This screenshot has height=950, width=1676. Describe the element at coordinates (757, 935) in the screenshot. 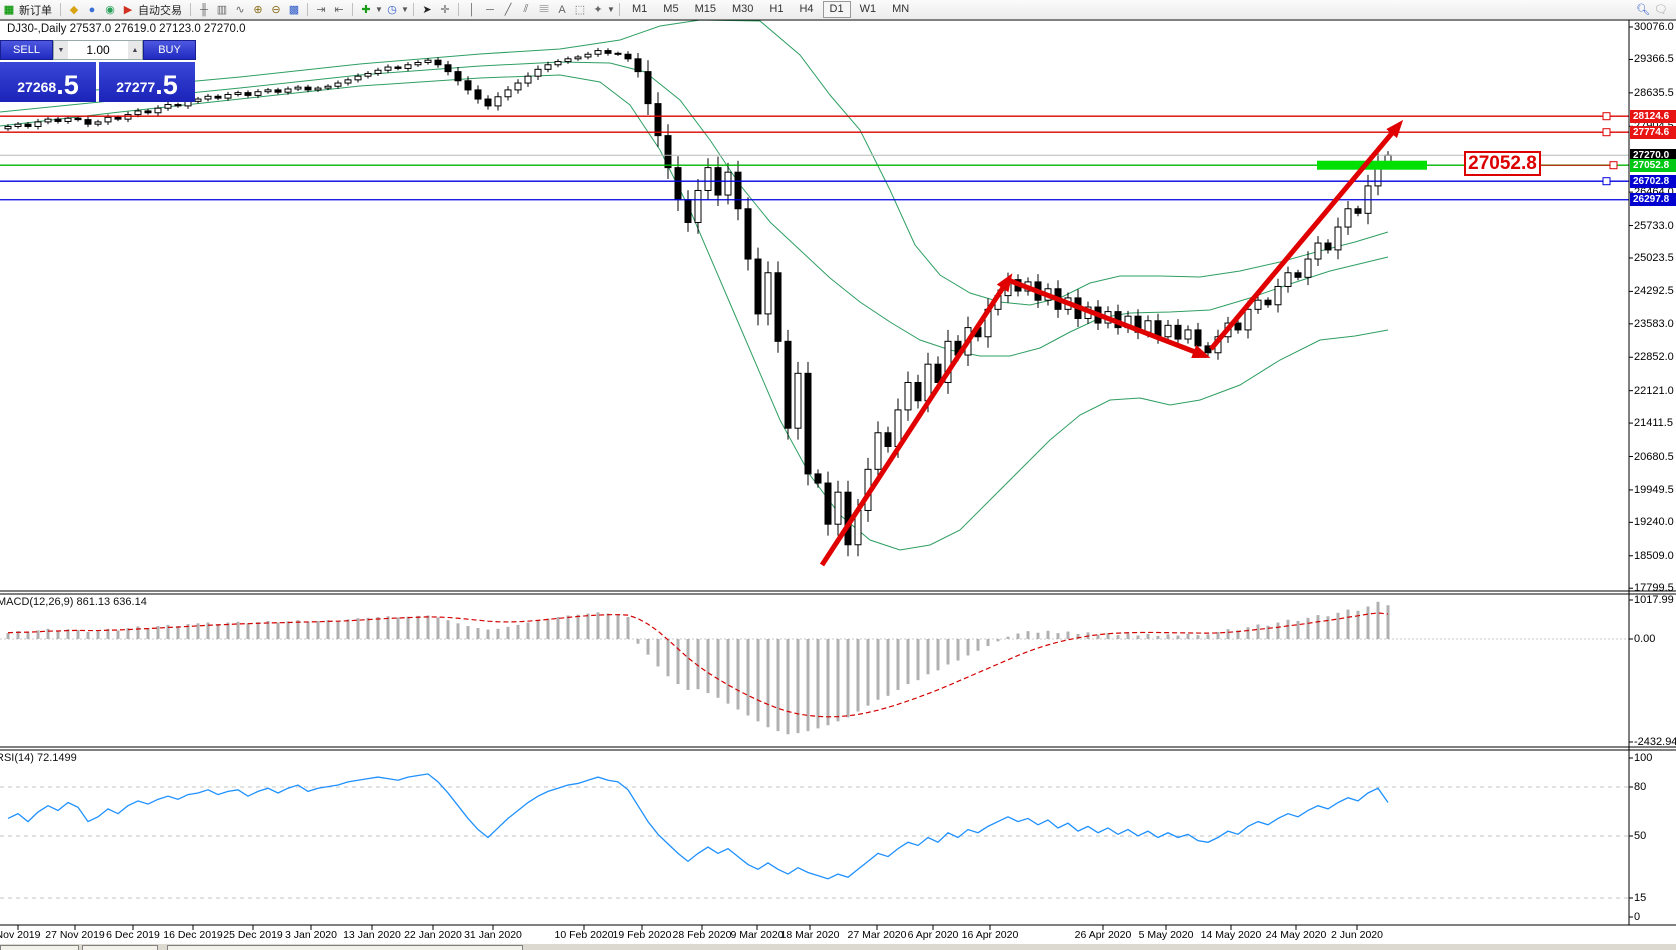

I see `date-label: 9 Mar 2020` at that location.